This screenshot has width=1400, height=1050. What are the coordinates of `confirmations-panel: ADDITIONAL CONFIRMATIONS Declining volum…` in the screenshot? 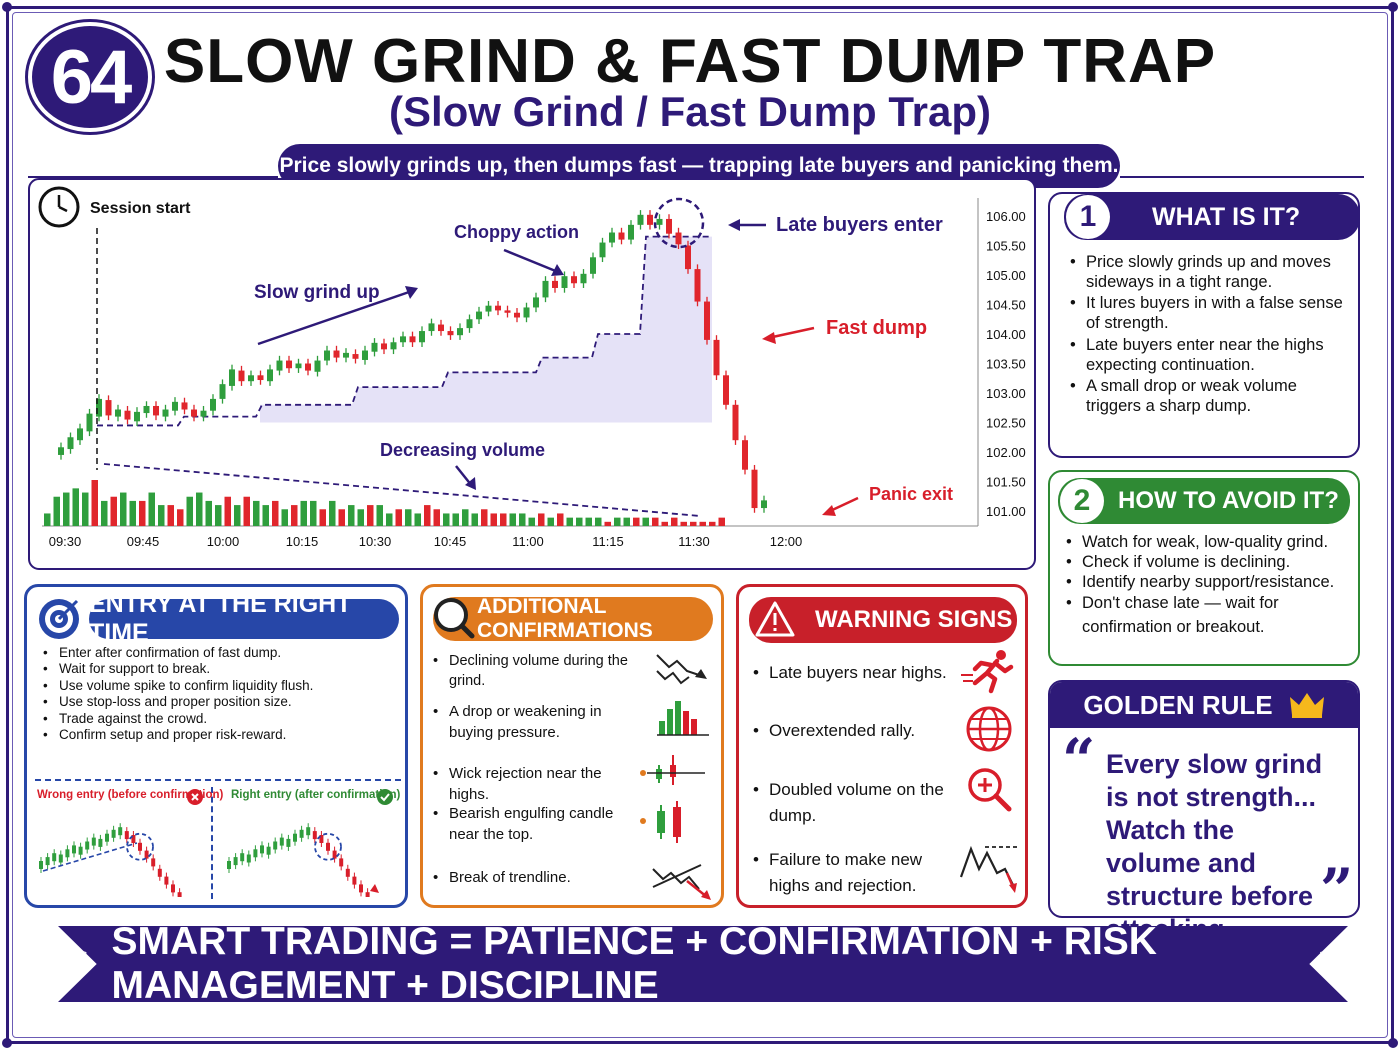 It's located at (572, 746).